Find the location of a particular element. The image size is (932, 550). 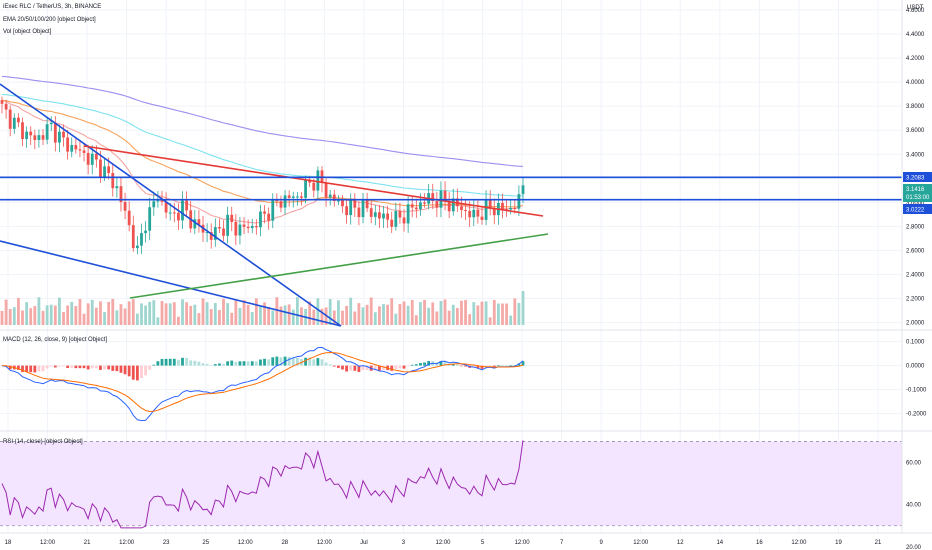

rsi-indicator-label: RSI (14, close) [object Object] is located at coordinates (43, 442).